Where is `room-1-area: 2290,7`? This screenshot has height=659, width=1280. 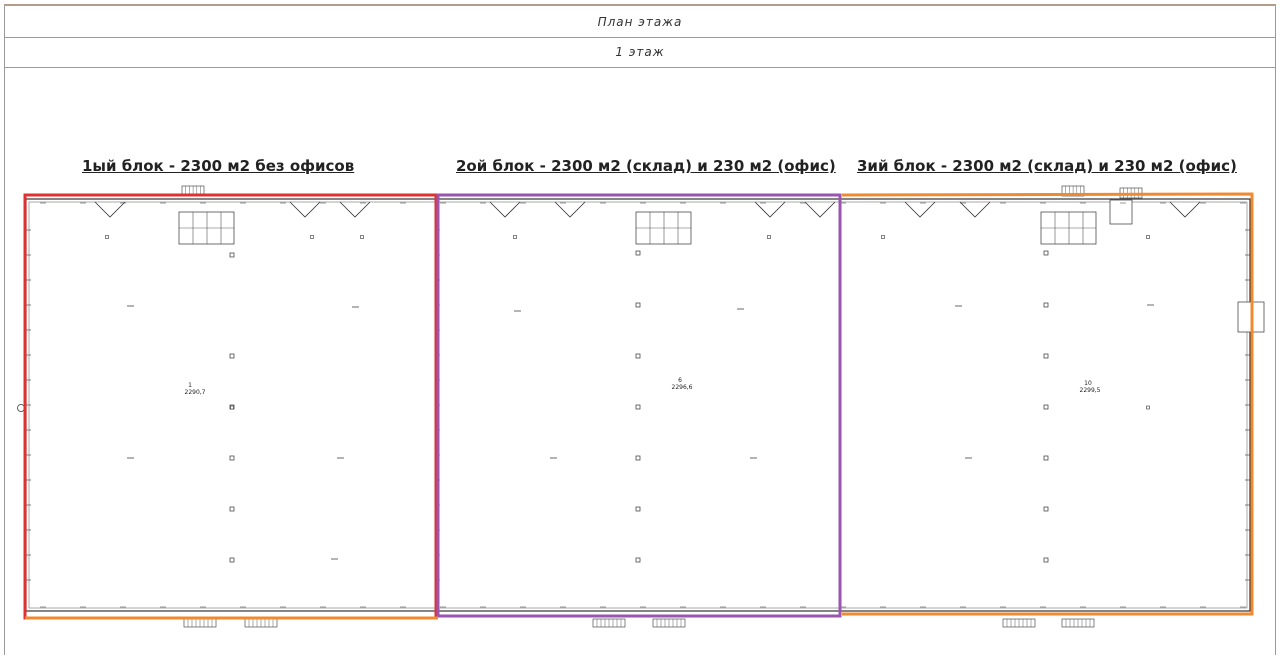
room-1-area: 2290,7 is located at coordinates (195, 392).